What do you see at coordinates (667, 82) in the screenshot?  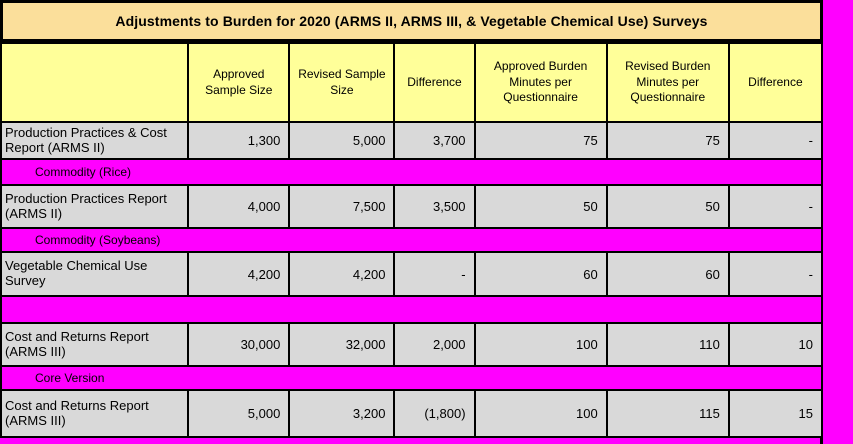 I see `column-header-revised-burden: Revised Burden Minutes per Questionnaire` at bounding box center [667, 82].